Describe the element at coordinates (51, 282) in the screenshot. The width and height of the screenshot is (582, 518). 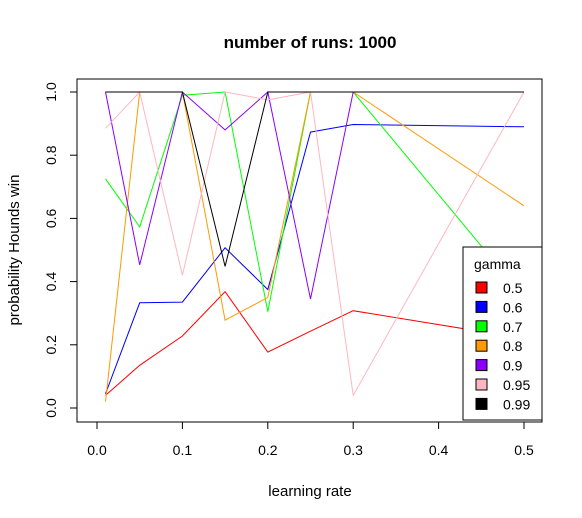
I see `y-tick-label: 0.4` at that location.